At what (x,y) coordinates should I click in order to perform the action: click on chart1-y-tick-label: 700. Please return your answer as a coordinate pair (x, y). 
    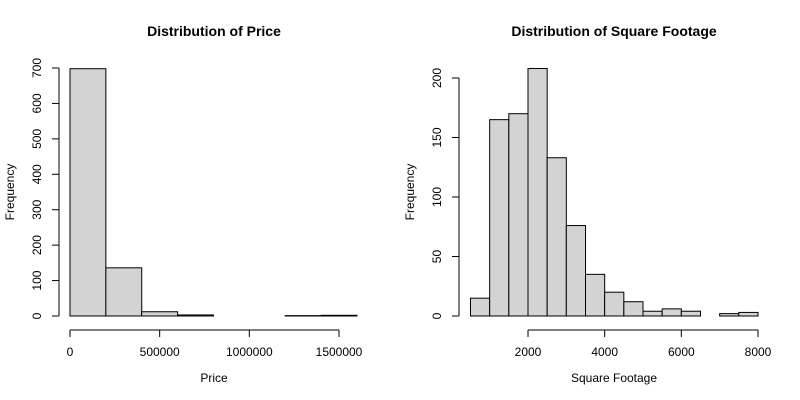
    Looking at the image, I should click on (37, 68).